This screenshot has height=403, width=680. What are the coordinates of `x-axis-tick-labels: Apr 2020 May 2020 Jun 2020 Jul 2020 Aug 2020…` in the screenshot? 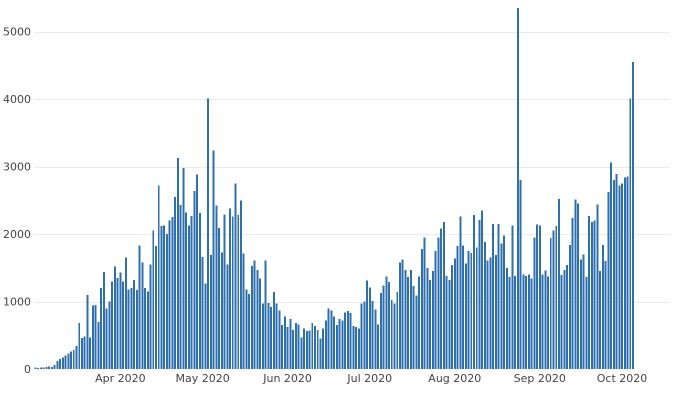 It's located at (371, 378).